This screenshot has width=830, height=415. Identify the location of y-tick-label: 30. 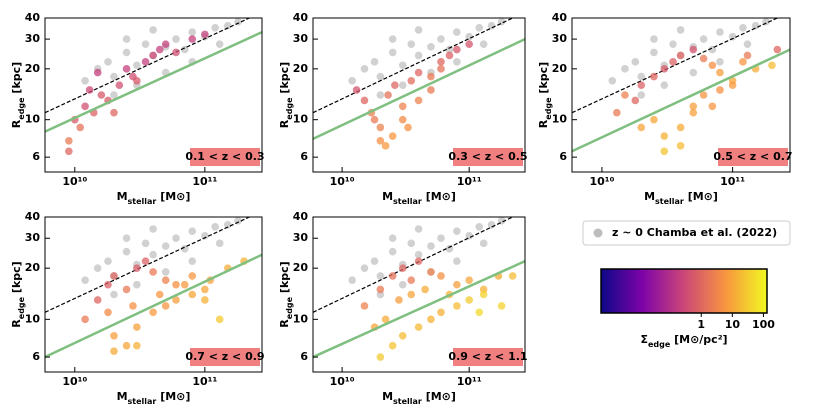
(301, 38).